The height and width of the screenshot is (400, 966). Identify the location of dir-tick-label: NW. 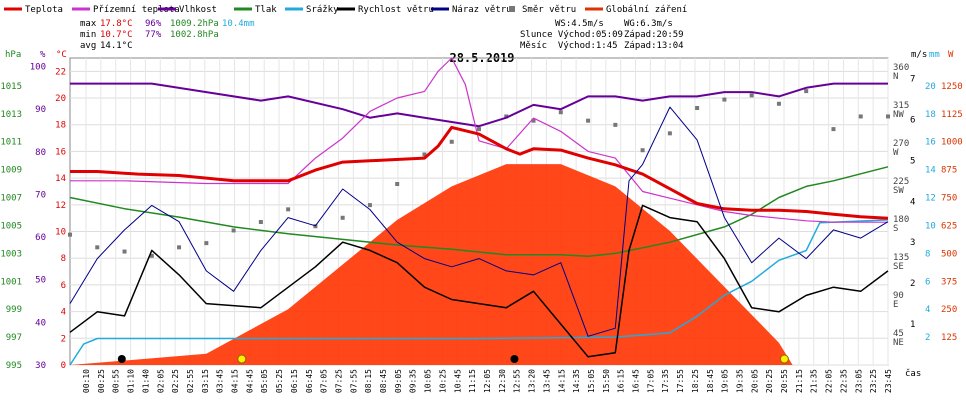
(898, 115).